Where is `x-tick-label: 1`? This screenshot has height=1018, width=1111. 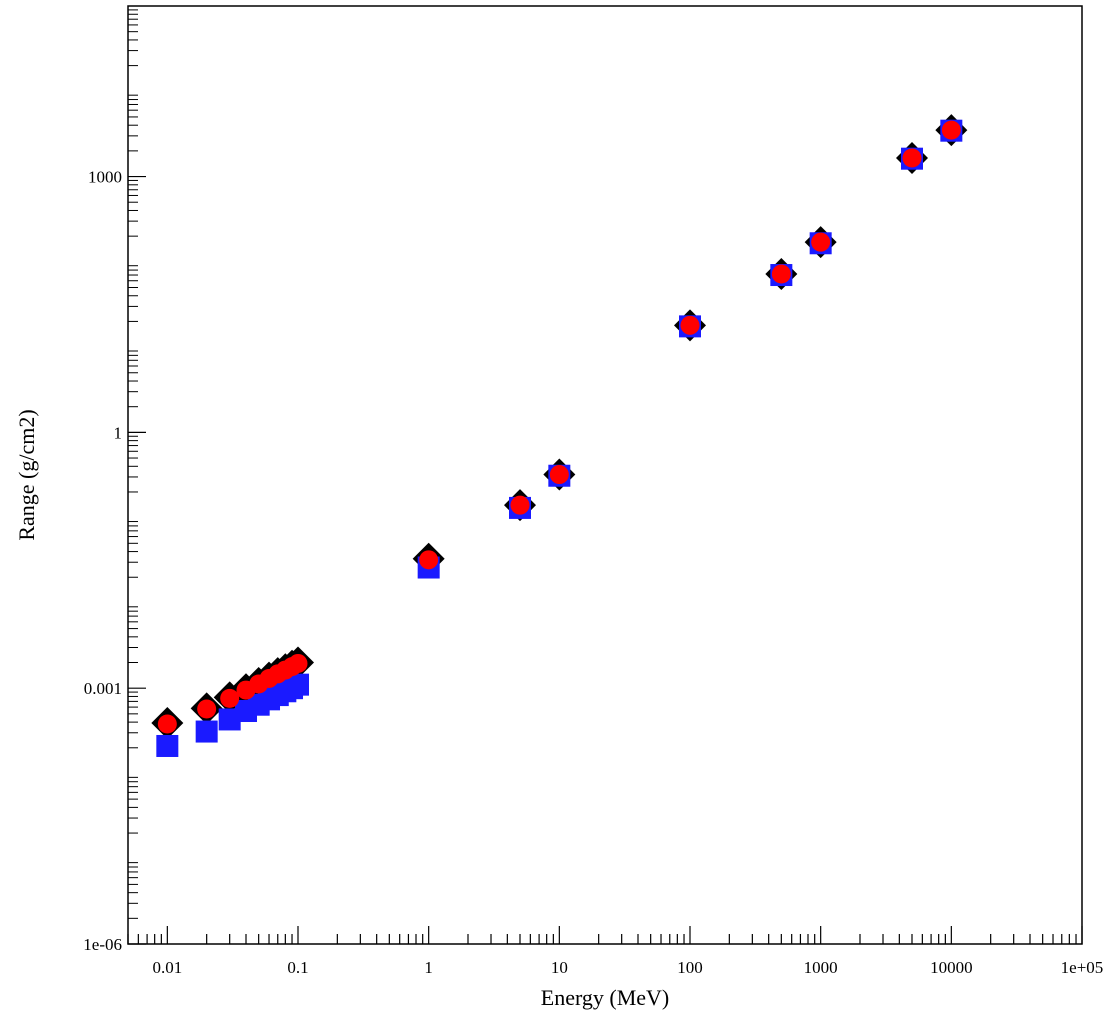 x-tick-label: 1 is located at coordinates (428, 967).